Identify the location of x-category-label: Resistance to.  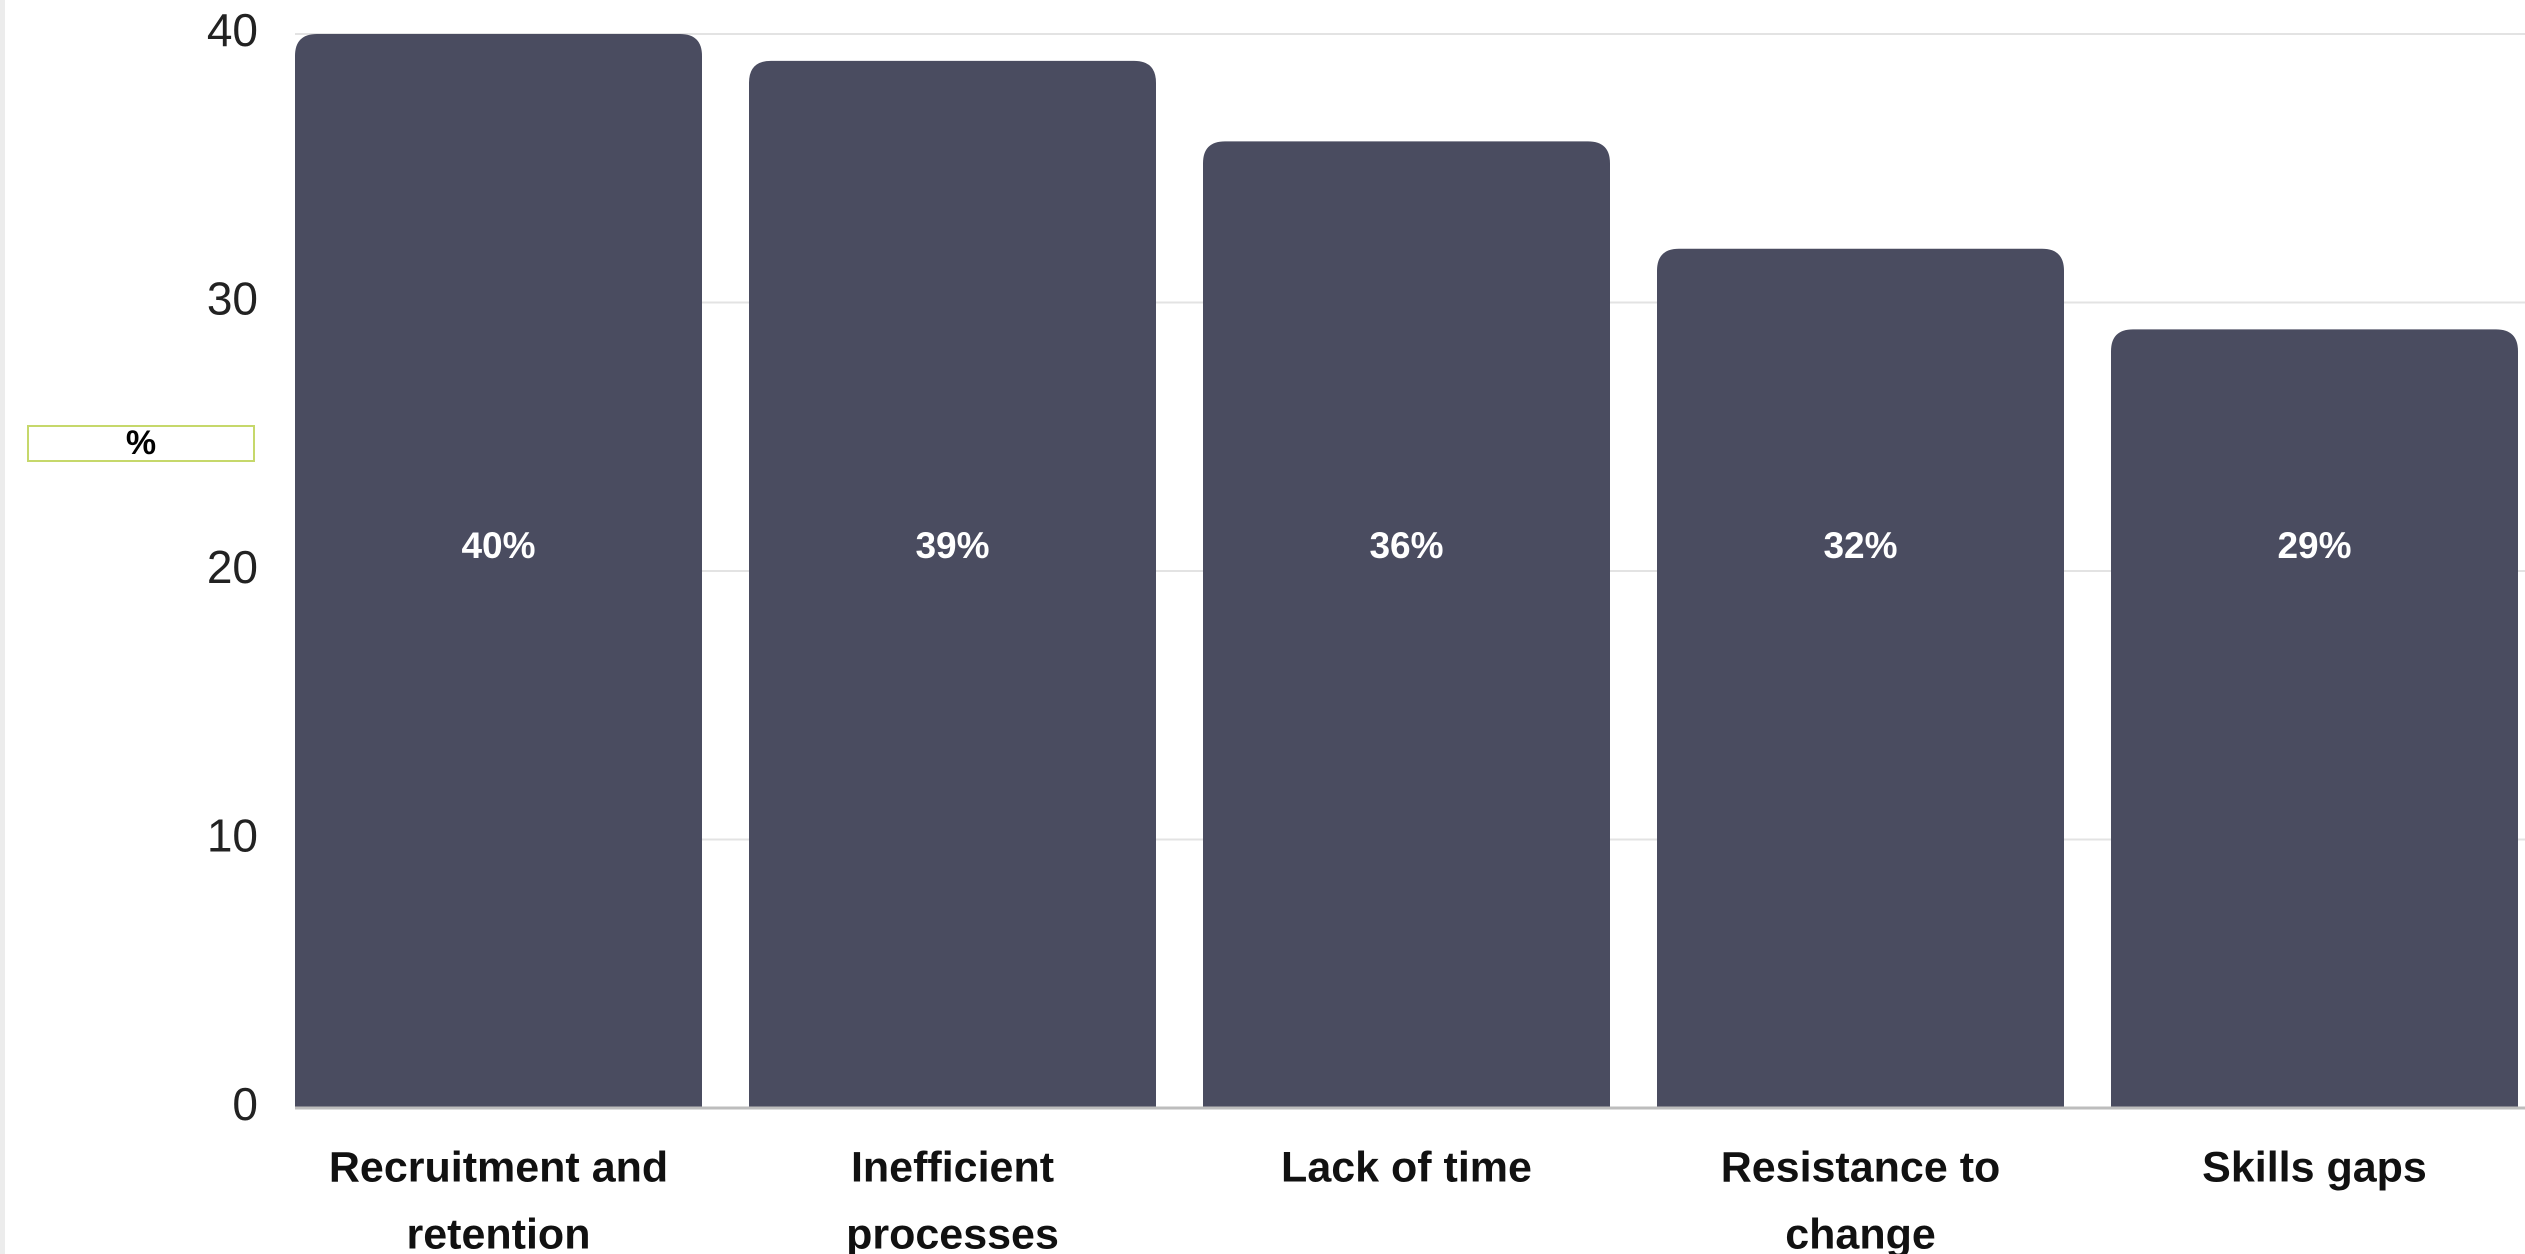
(1861, 1167).